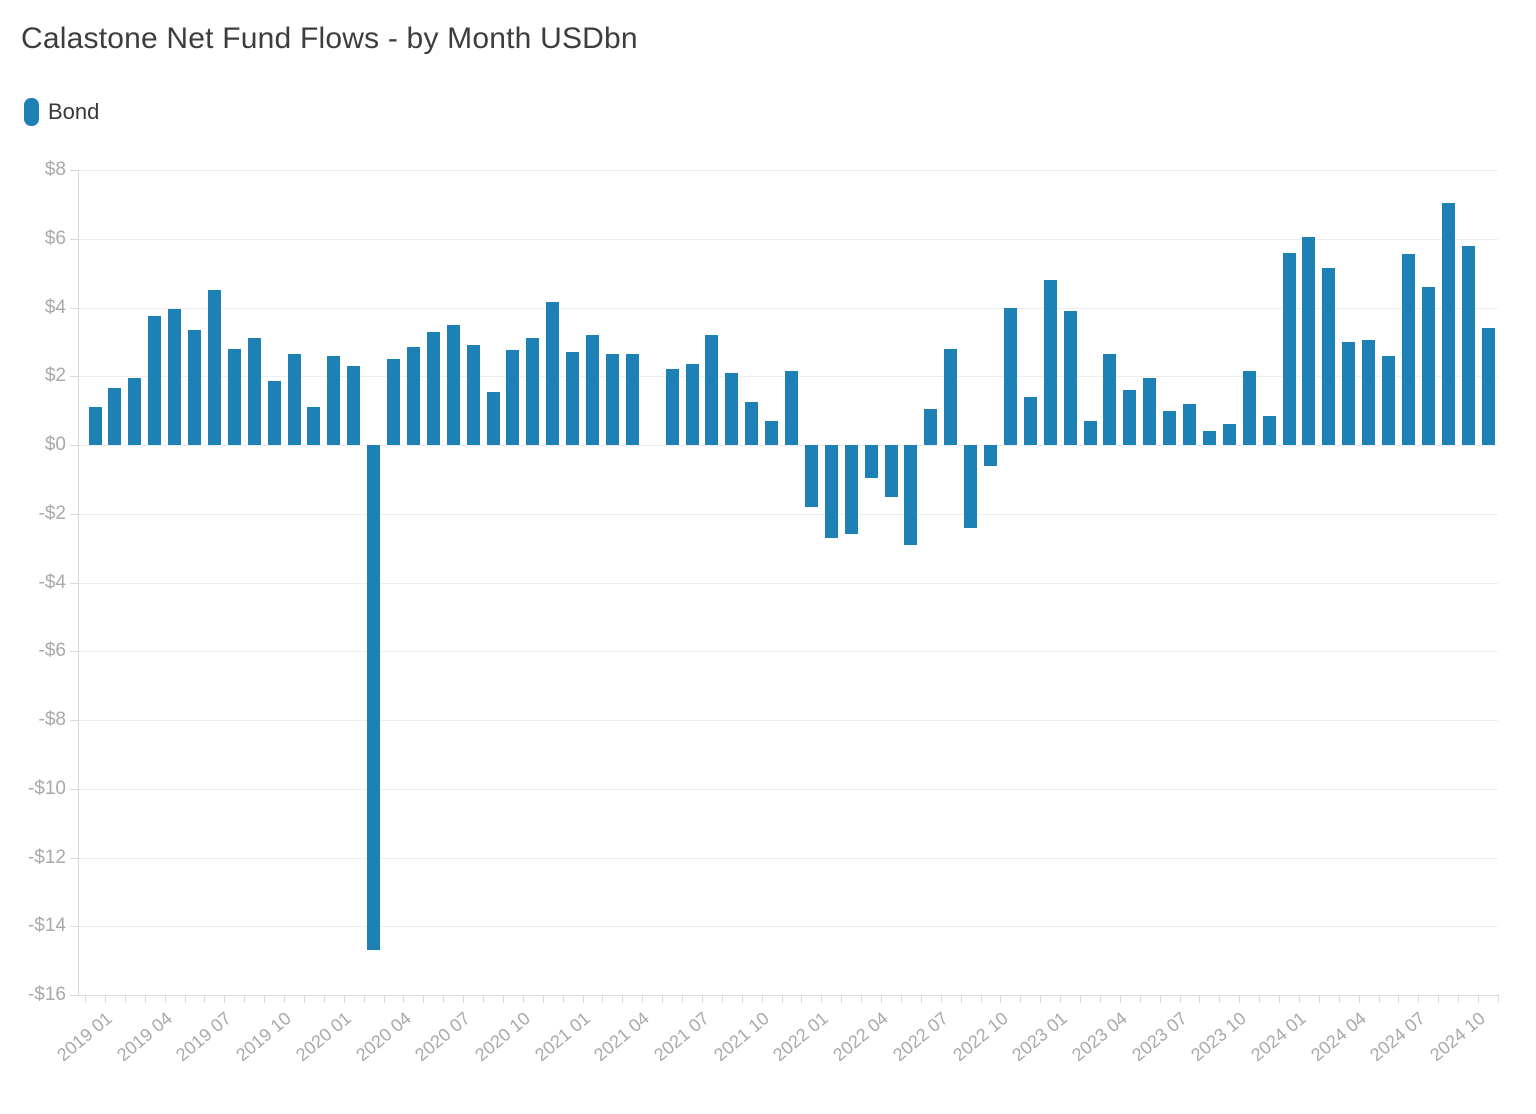  Describe the element at coordinates (46, 857) in the screenshot. I see `y-axis-label: -$12` at that location.